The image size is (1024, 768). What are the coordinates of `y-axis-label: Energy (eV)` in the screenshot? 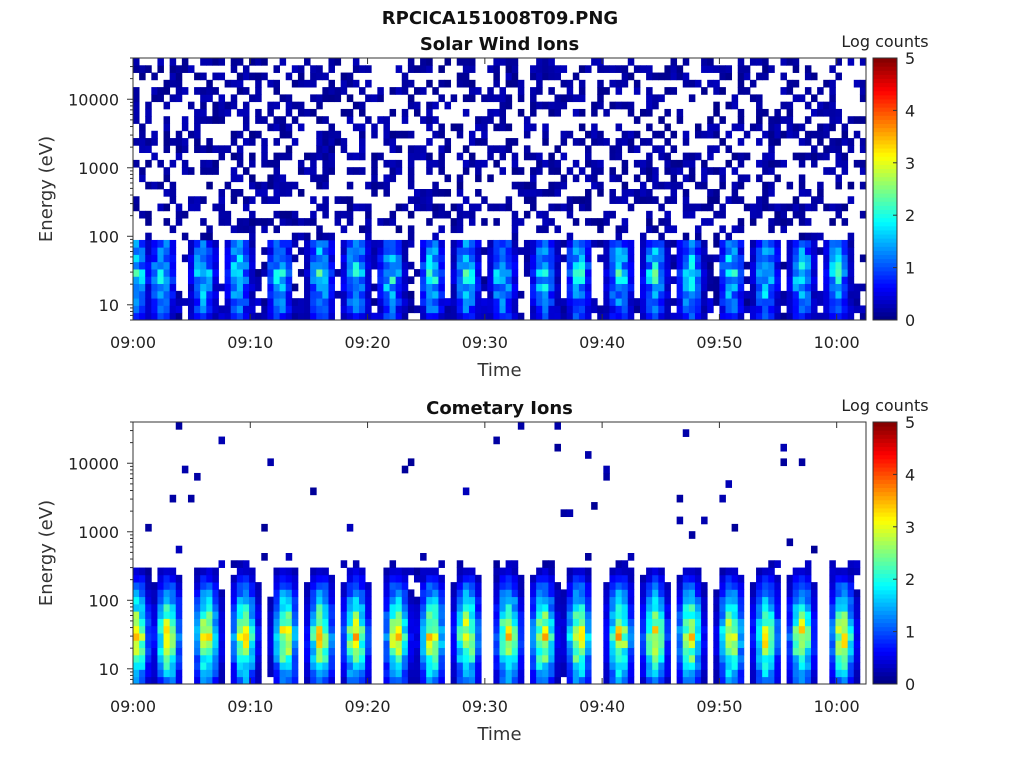 It's located at (46, 553).